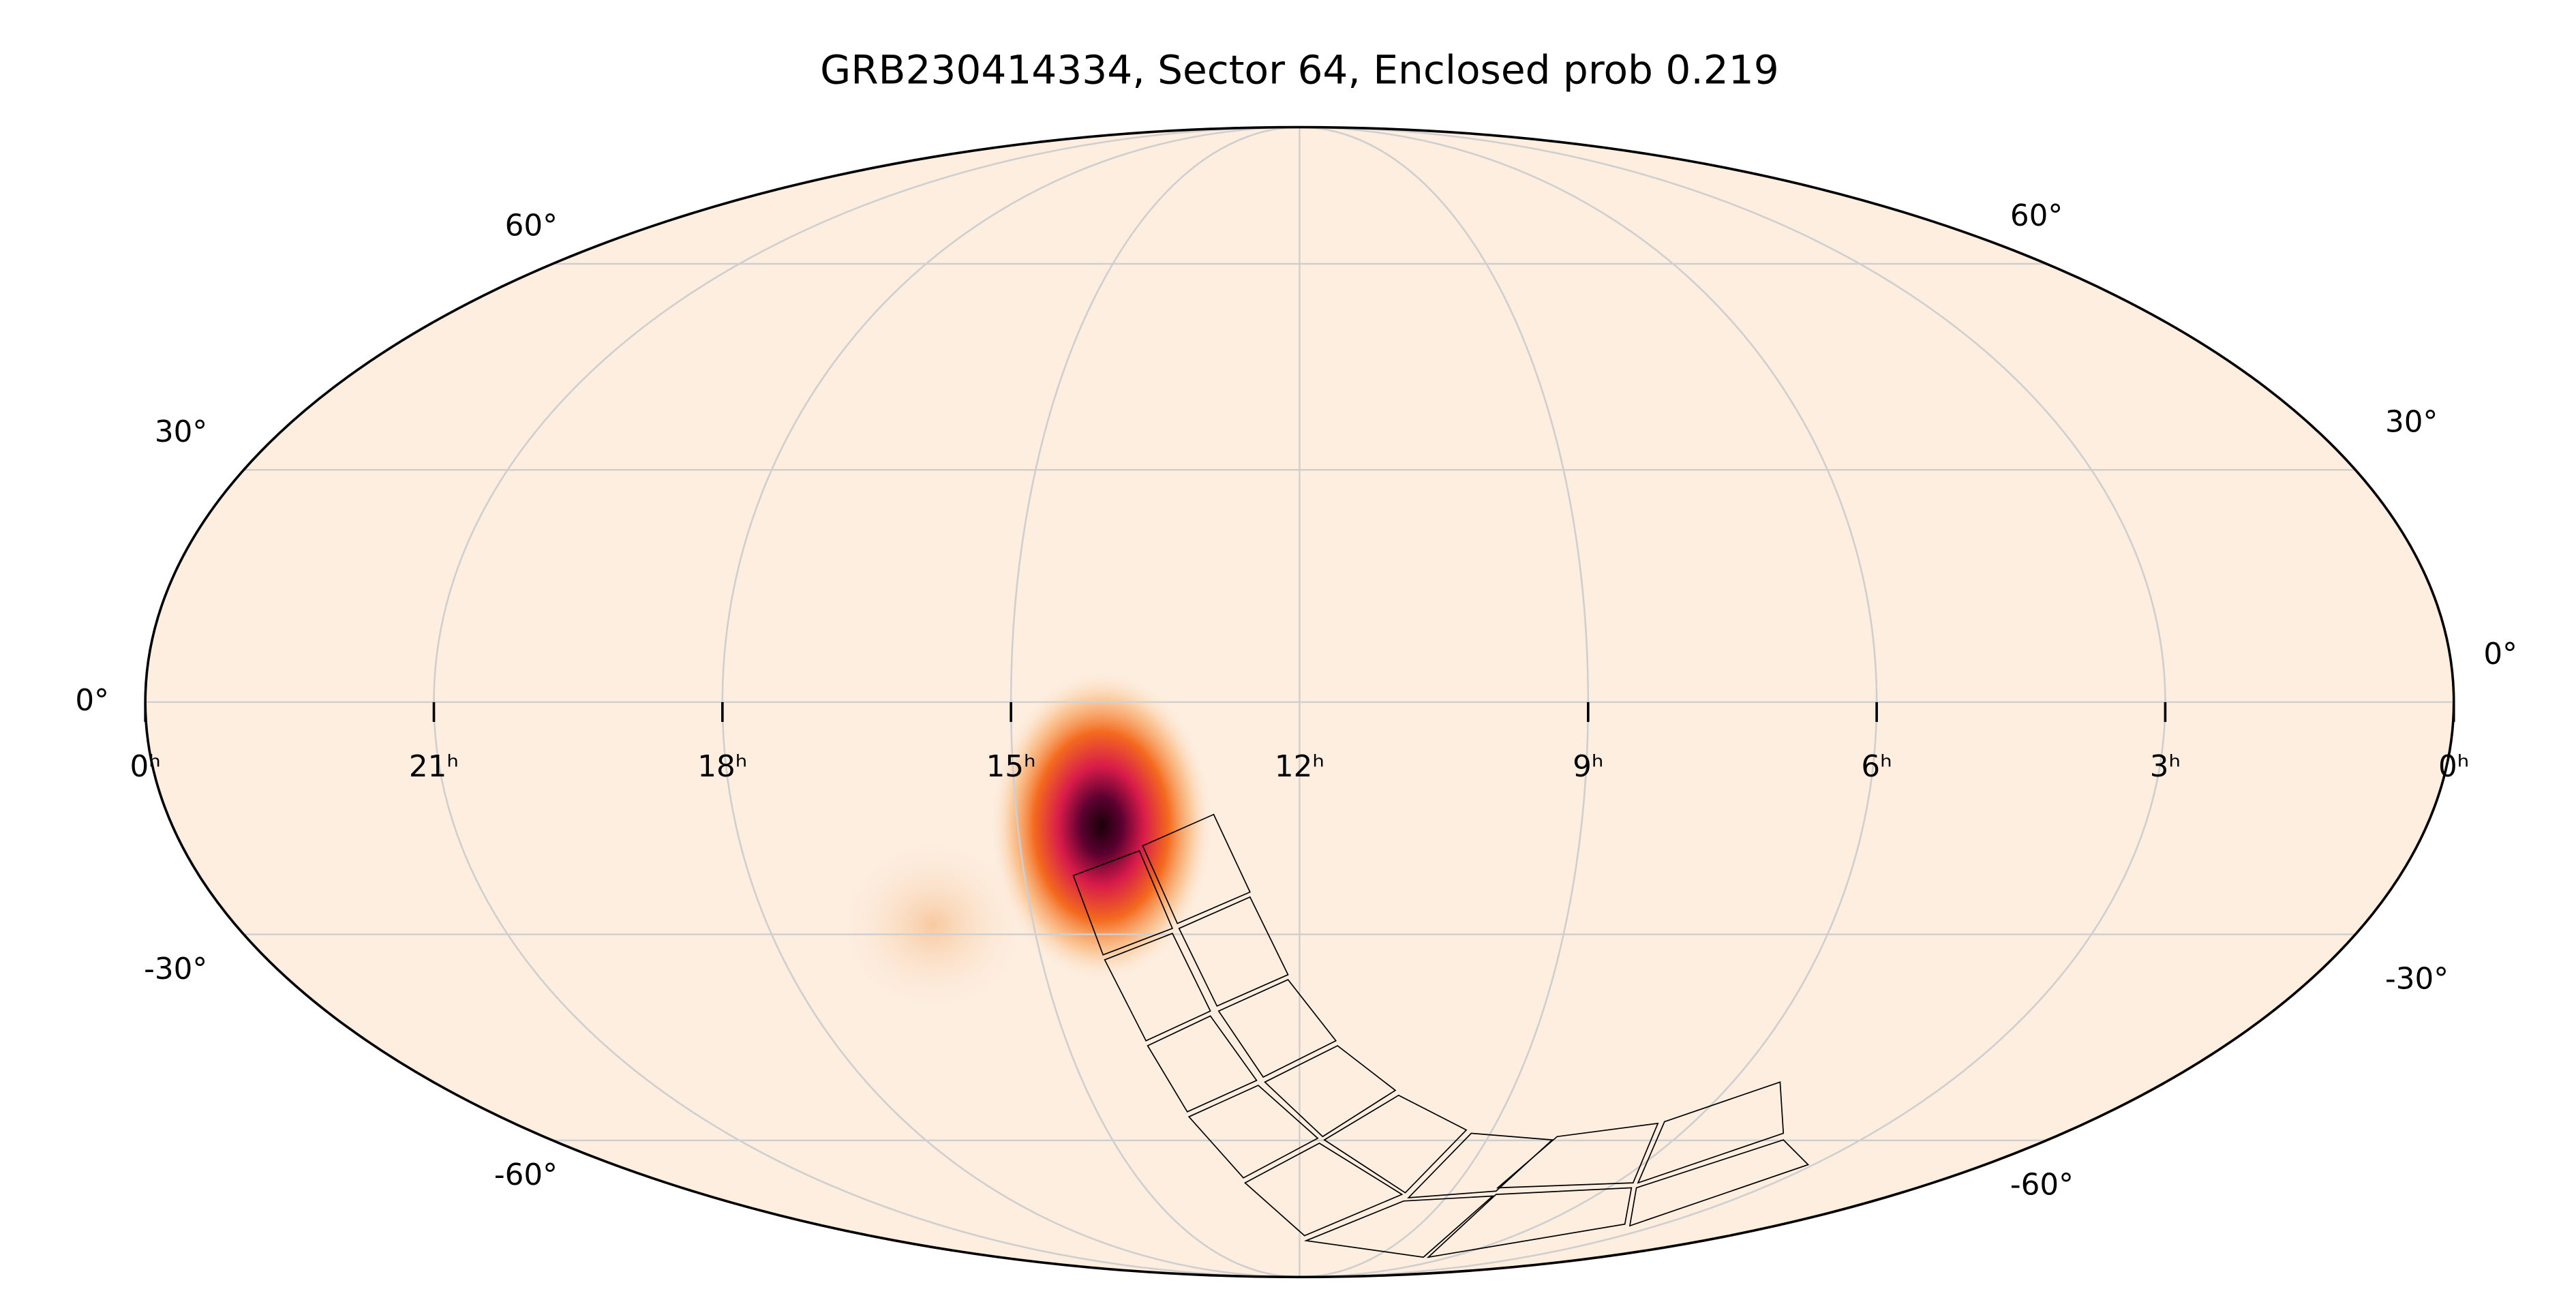  What do you see at coordinates (1441, 1035) in the screenshot?
I see `footprint` at bounding box center [1441, 1035].